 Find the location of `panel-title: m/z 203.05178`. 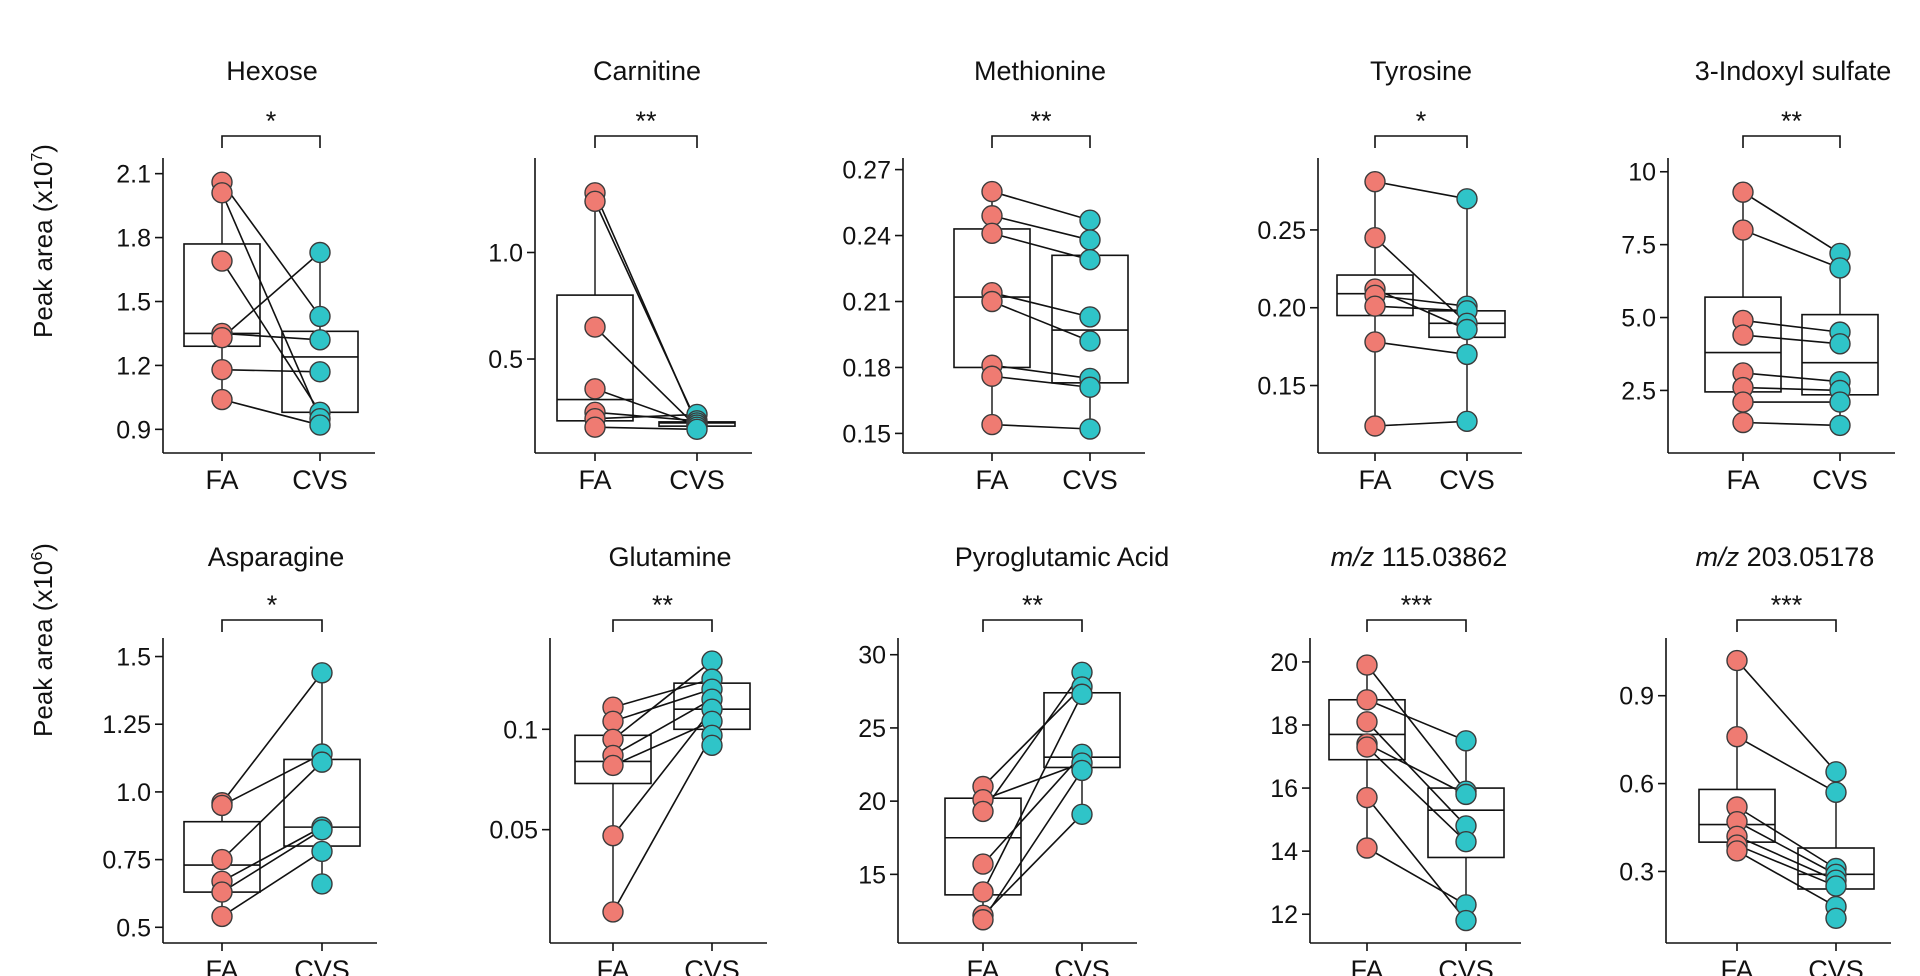

panel-title: m/z 203.05178 is located at coordinates (1785, 557).